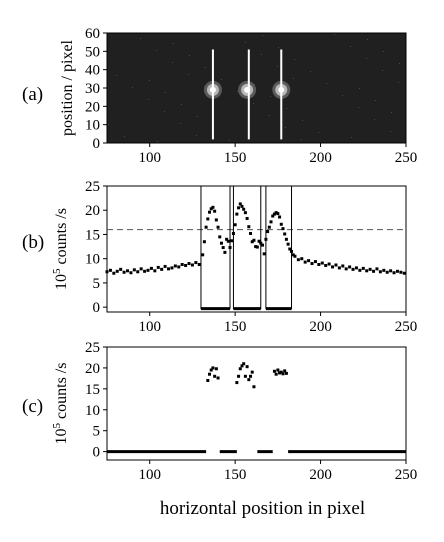 Image resolution: width=444 pixels, height=542 pixels. What do you see at coordinates (92, 411) in the screenshot?
I see `y-tick-label: 10` at bounding box center [92, 411].